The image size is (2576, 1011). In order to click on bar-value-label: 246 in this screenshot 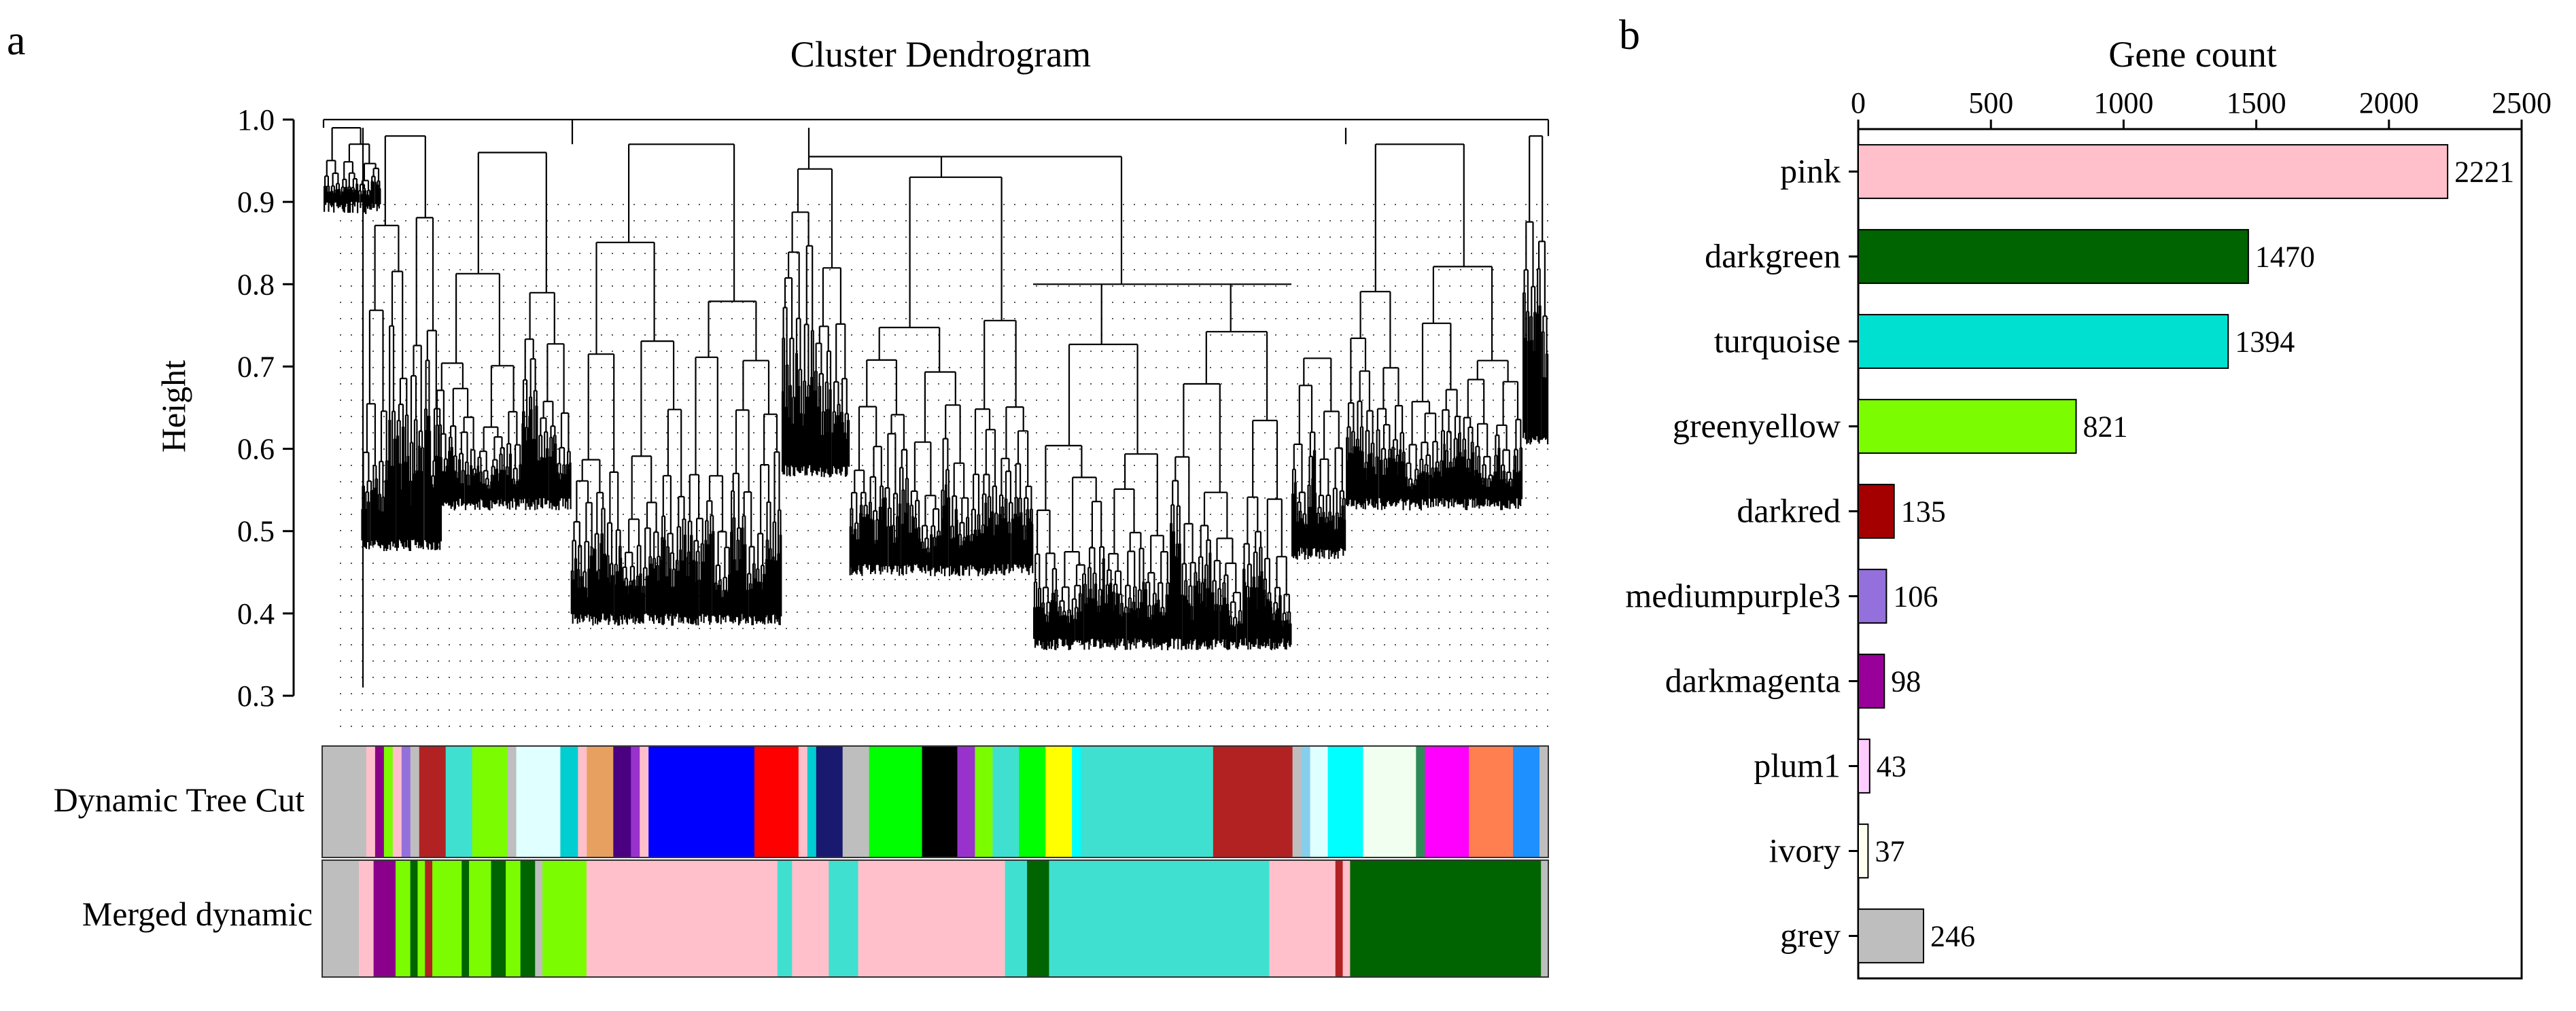, I will do `click(1952, 936)`.